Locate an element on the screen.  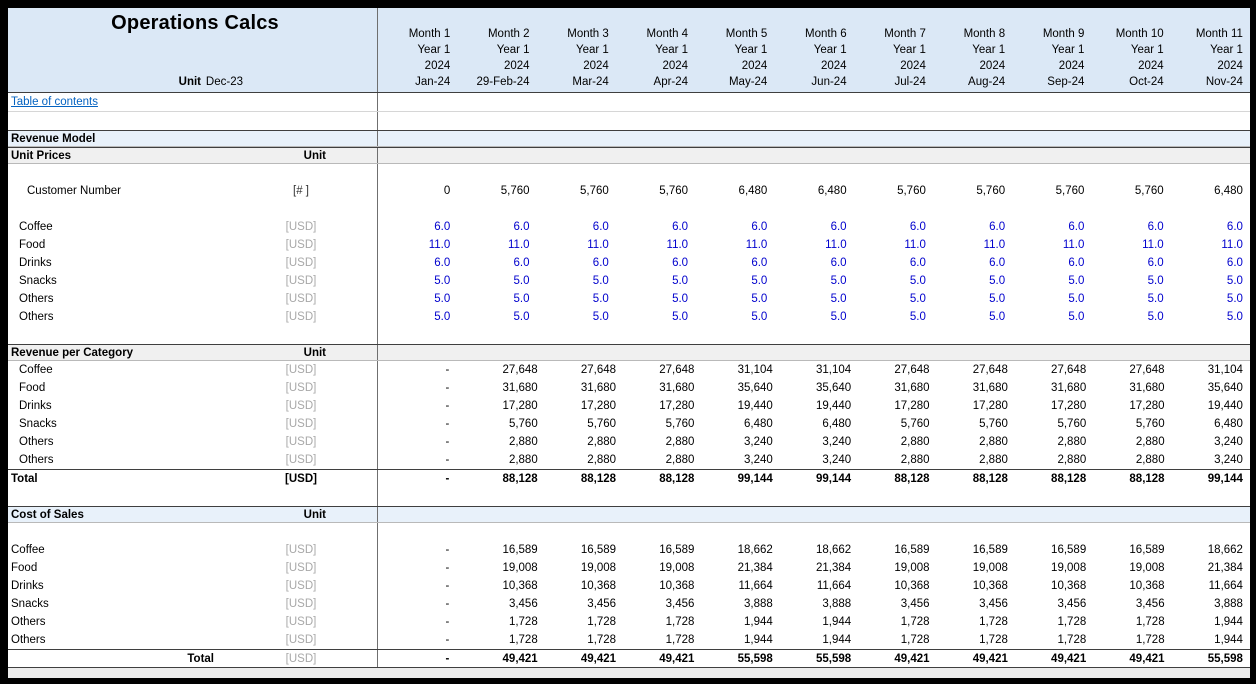
unit-cell: Unit is located at coordinates (314, 353).